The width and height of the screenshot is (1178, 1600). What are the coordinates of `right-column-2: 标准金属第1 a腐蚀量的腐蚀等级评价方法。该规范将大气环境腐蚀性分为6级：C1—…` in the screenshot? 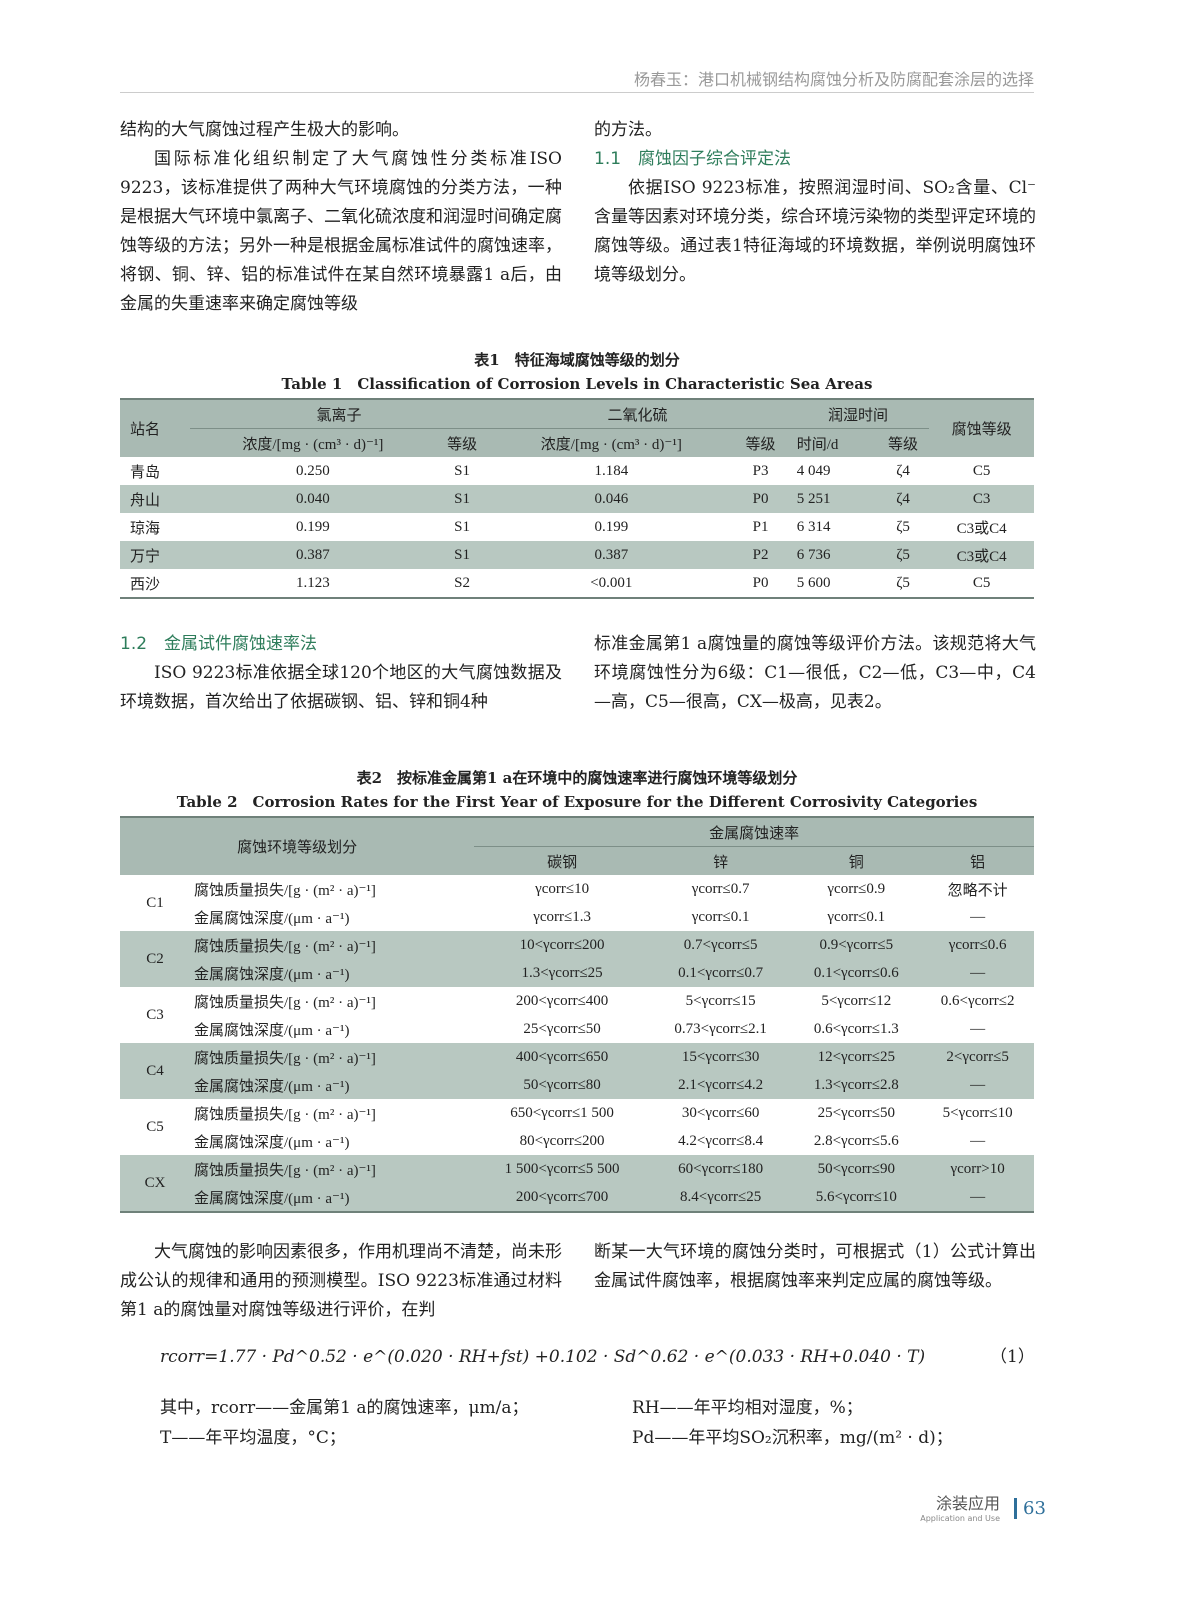 It's located at (815, 673).